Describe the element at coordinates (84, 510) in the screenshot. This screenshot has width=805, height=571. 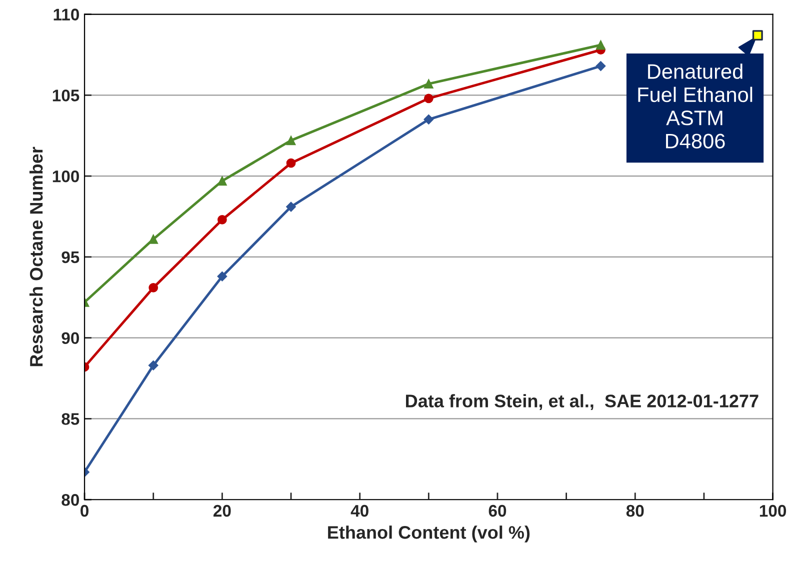
I see `x-tick-label: 0` at that location.